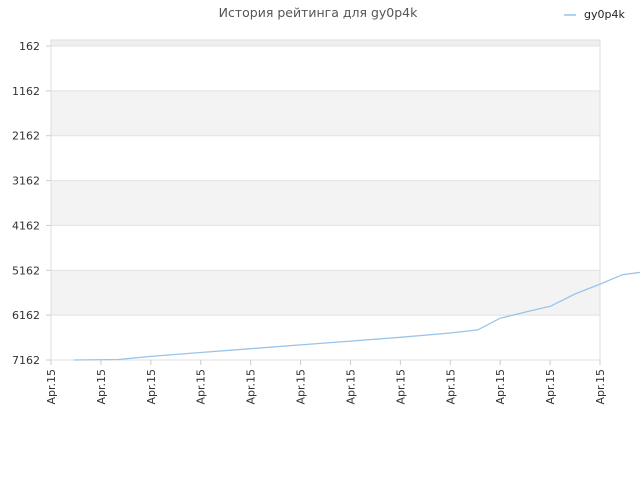  Describe the element at coordinates (26, 360) in the screenshot. I see `y-tick-label: 7162` at that location.